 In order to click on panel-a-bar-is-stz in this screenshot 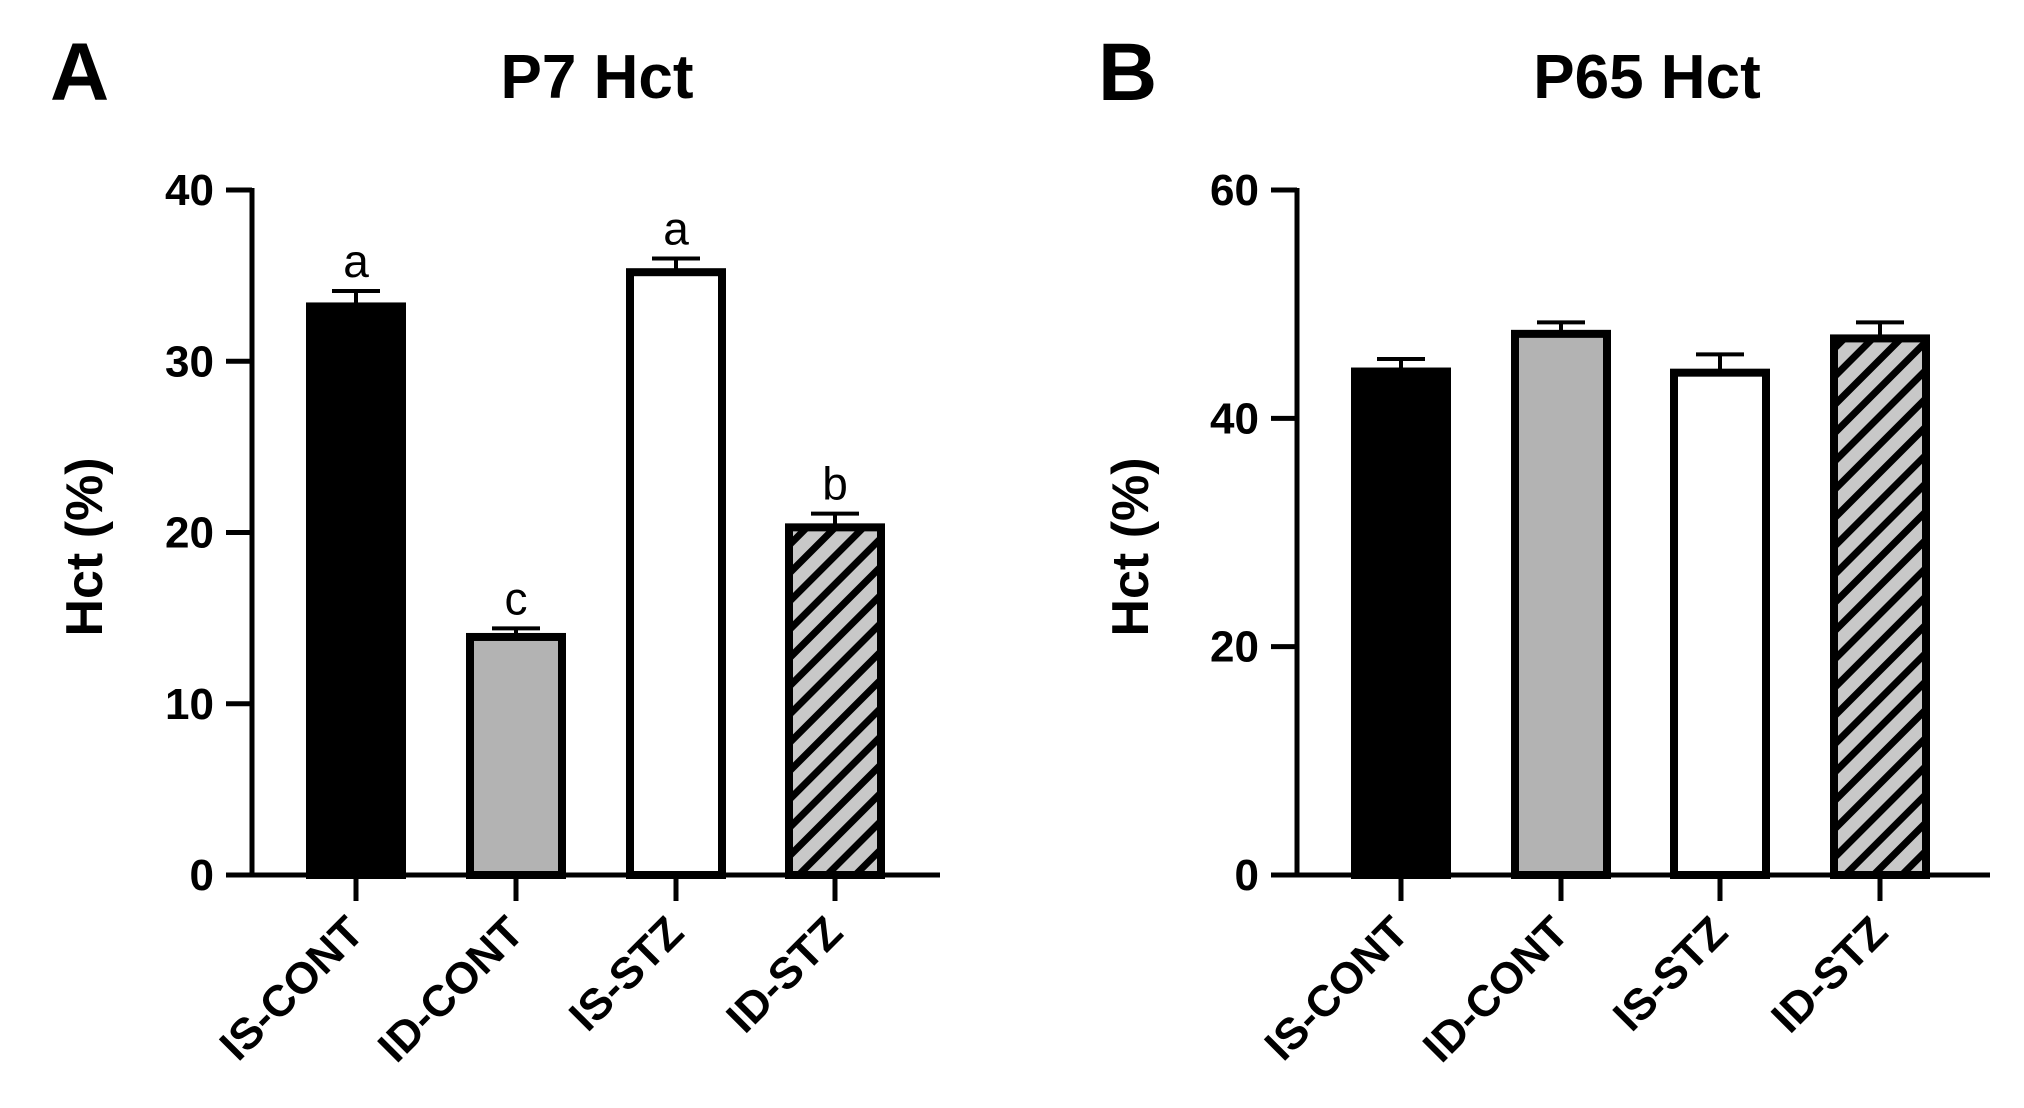, I will do `click(676, 573)`.